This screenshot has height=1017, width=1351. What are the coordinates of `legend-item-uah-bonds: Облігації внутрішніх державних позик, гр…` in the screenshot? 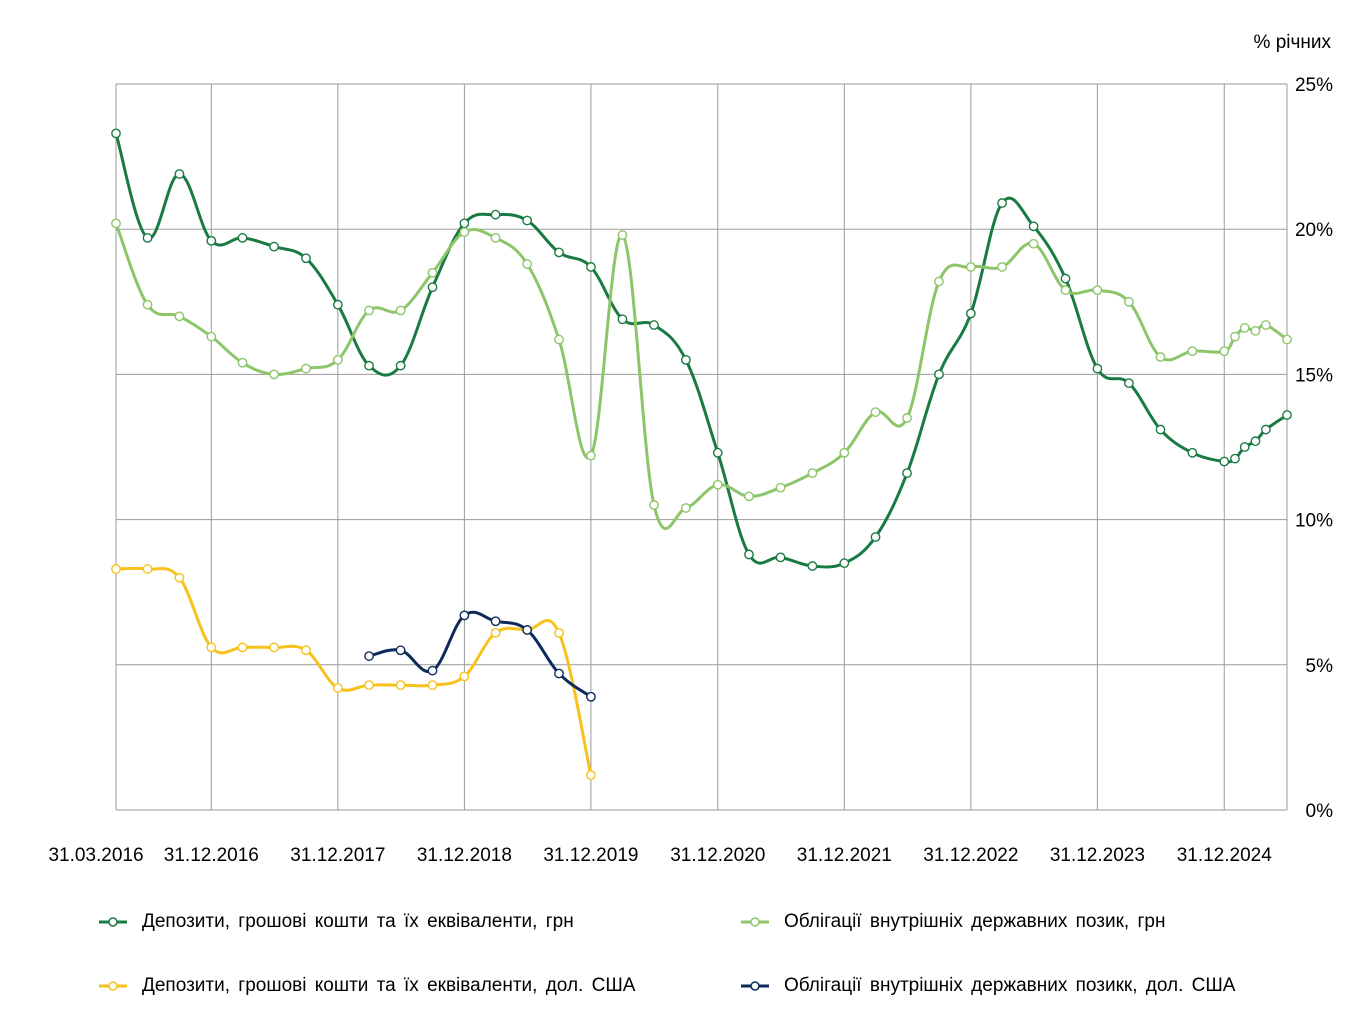 It's located at (952, 922).